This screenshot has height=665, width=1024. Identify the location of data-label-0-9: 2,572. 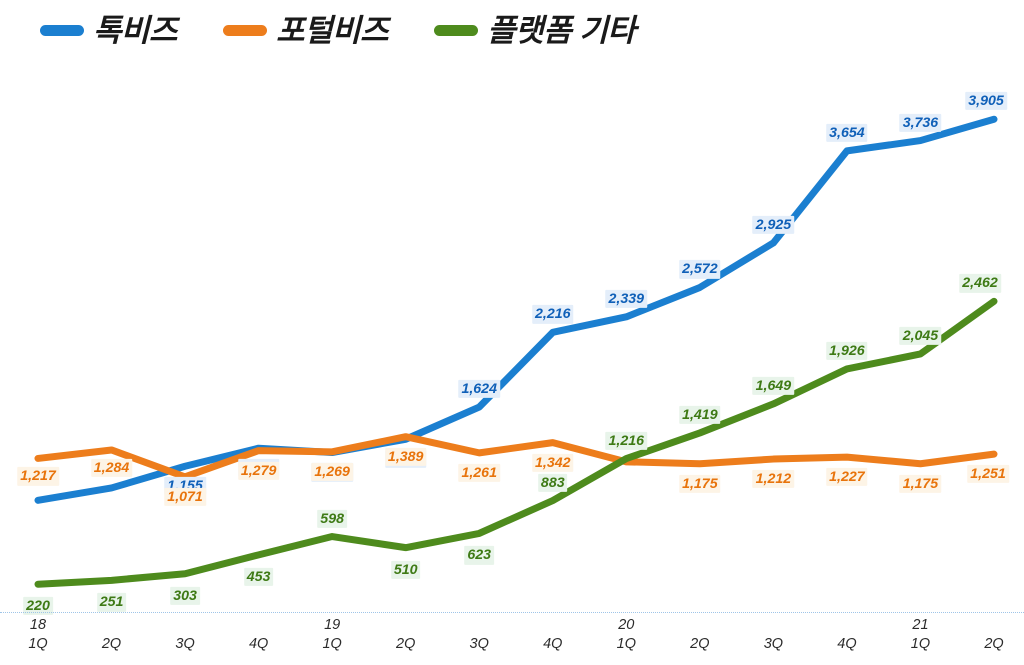
(700, 269).